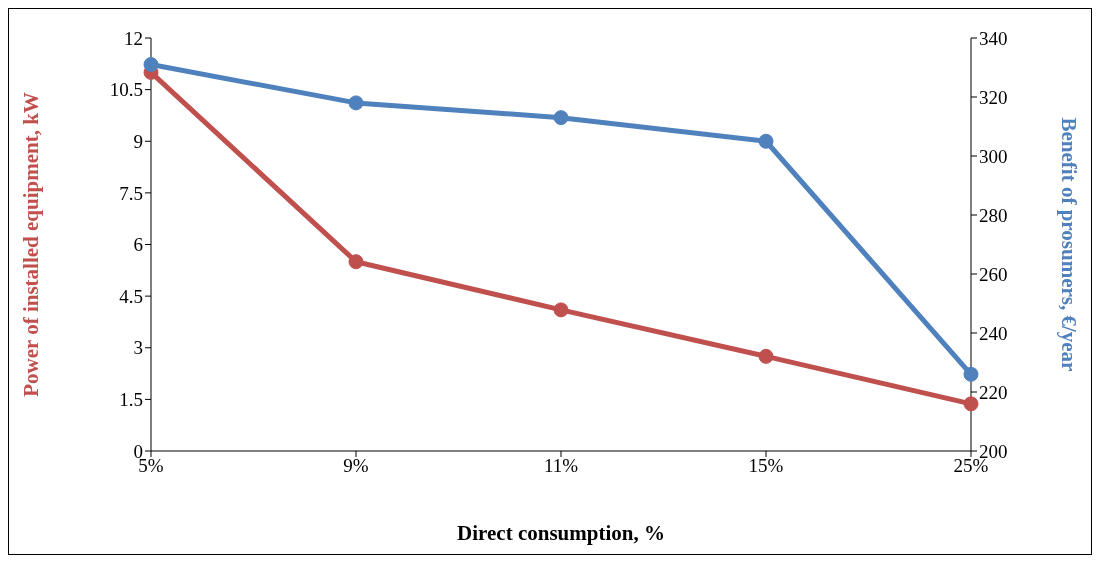 Image resolution: width=1100 pixels, height=563 pixels. What do you see at coordinates (993, 38) in the screenshot?
I see `y2-tick-label: 340` at bounding box center [993, 38].